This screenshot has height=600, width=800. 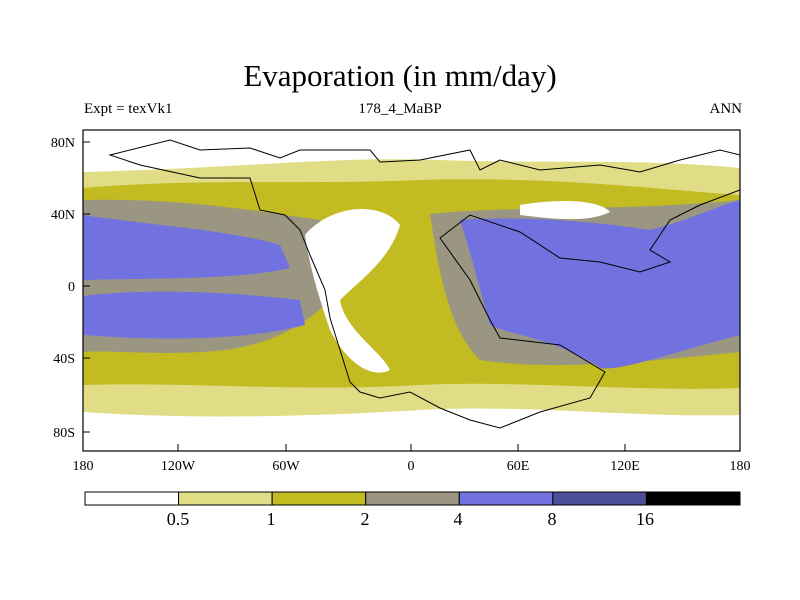 I want to click on colorbar-label: 8, so click(x=552, y=519).